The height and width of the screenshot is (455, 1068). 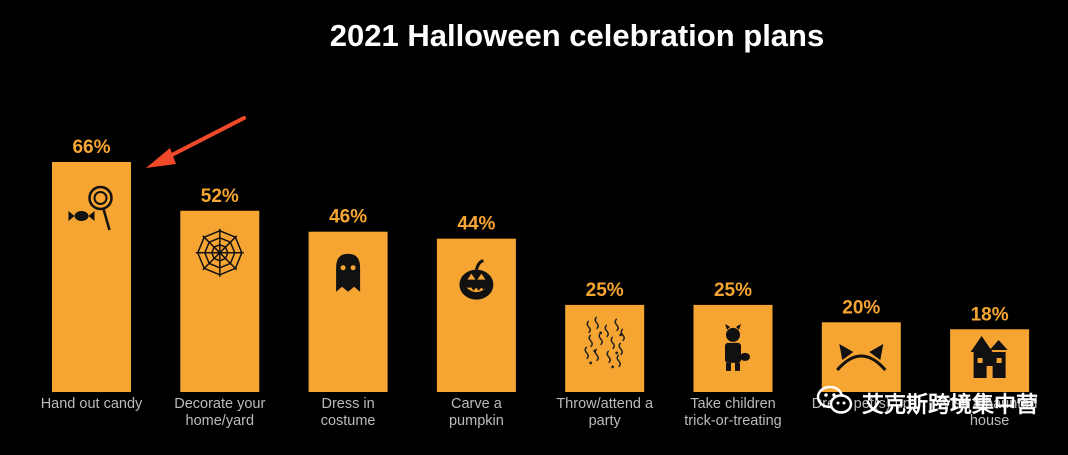 I want to click on spiderweb-icon, so click(x=219, y=252).